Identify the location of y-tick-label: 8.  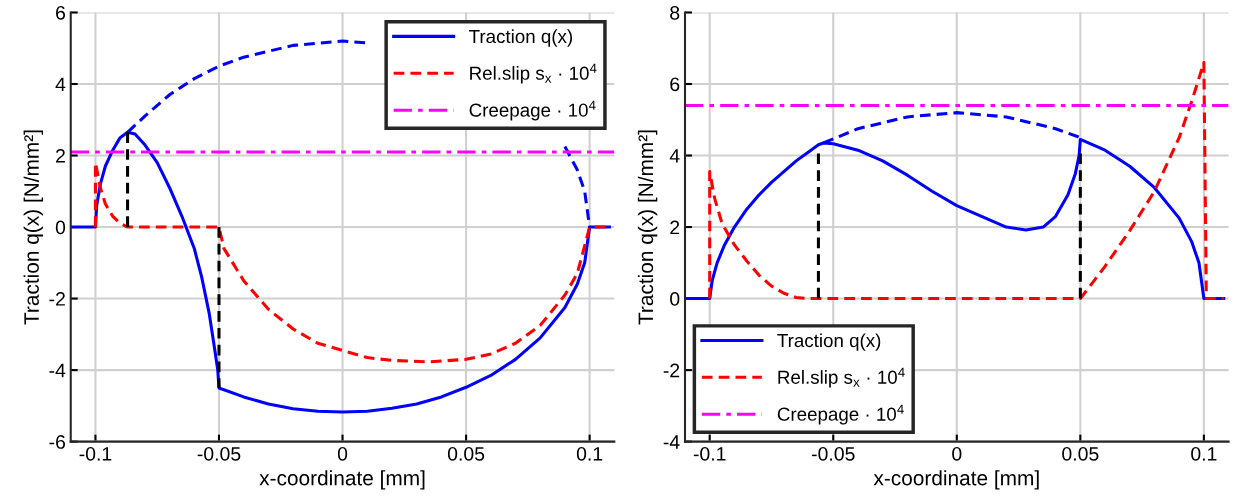
(675, 12).